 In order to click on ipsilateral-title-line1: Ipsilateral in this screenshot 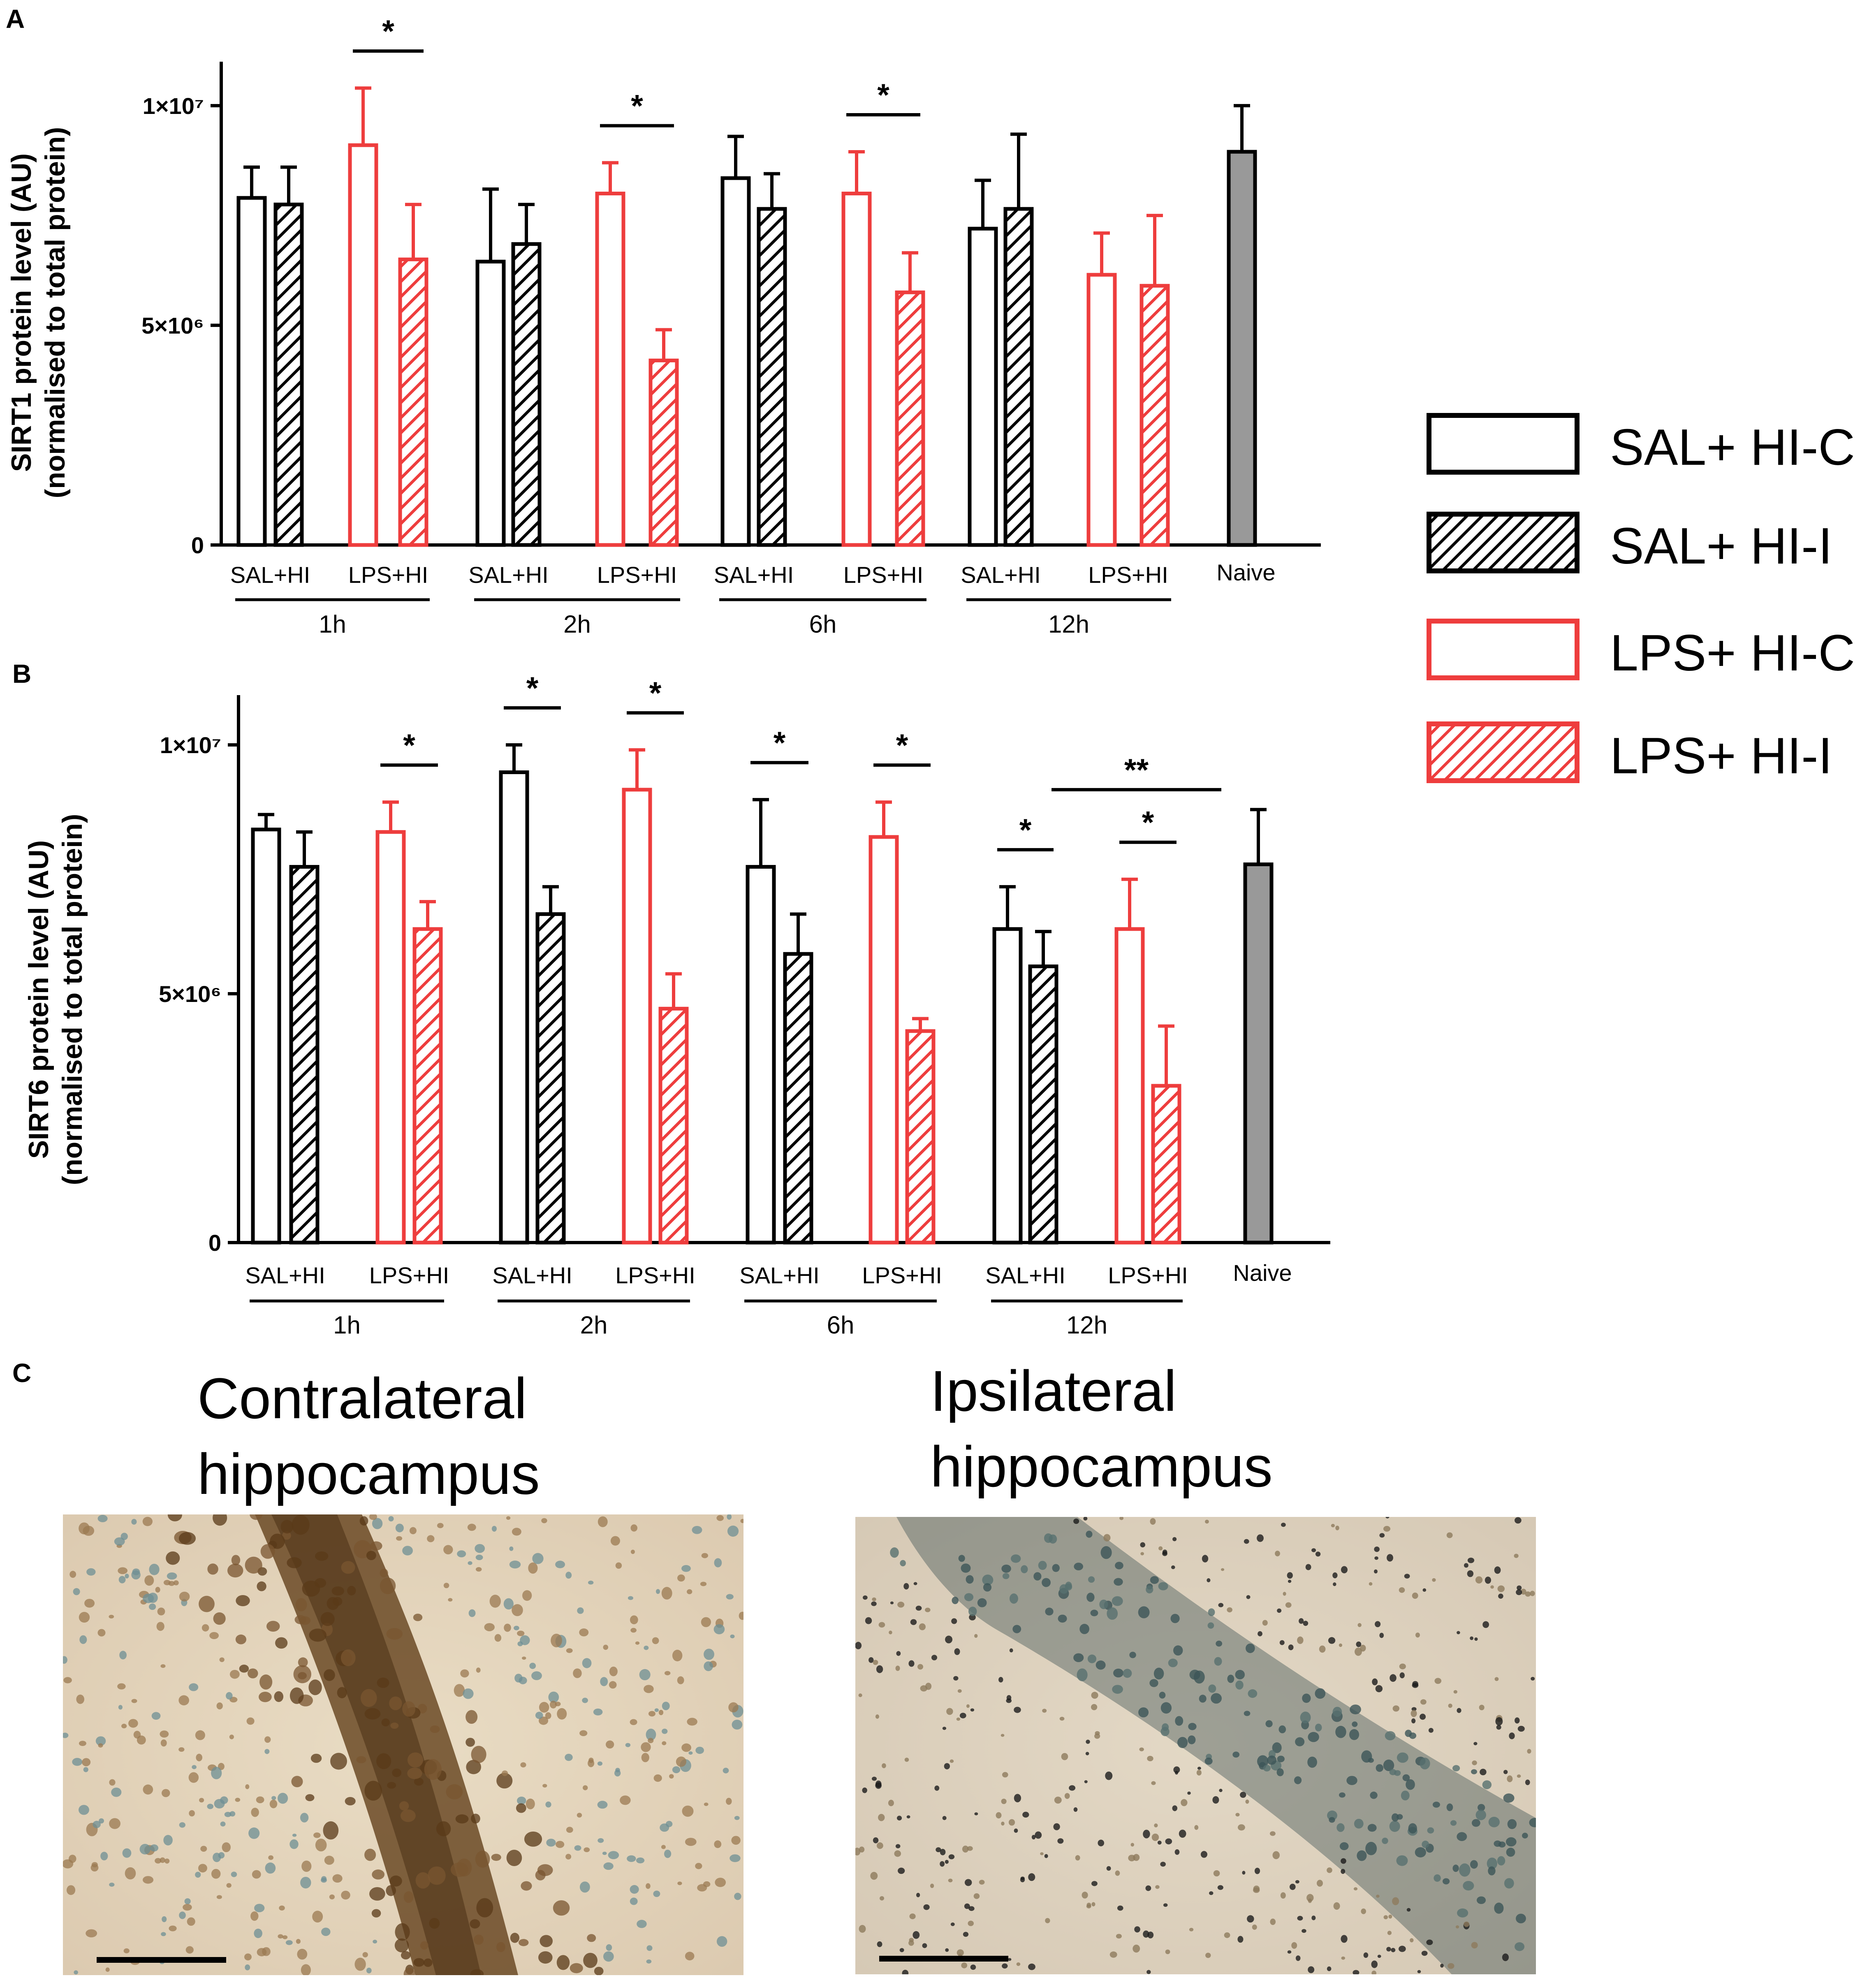, I will do `click(1053, 1391)`.